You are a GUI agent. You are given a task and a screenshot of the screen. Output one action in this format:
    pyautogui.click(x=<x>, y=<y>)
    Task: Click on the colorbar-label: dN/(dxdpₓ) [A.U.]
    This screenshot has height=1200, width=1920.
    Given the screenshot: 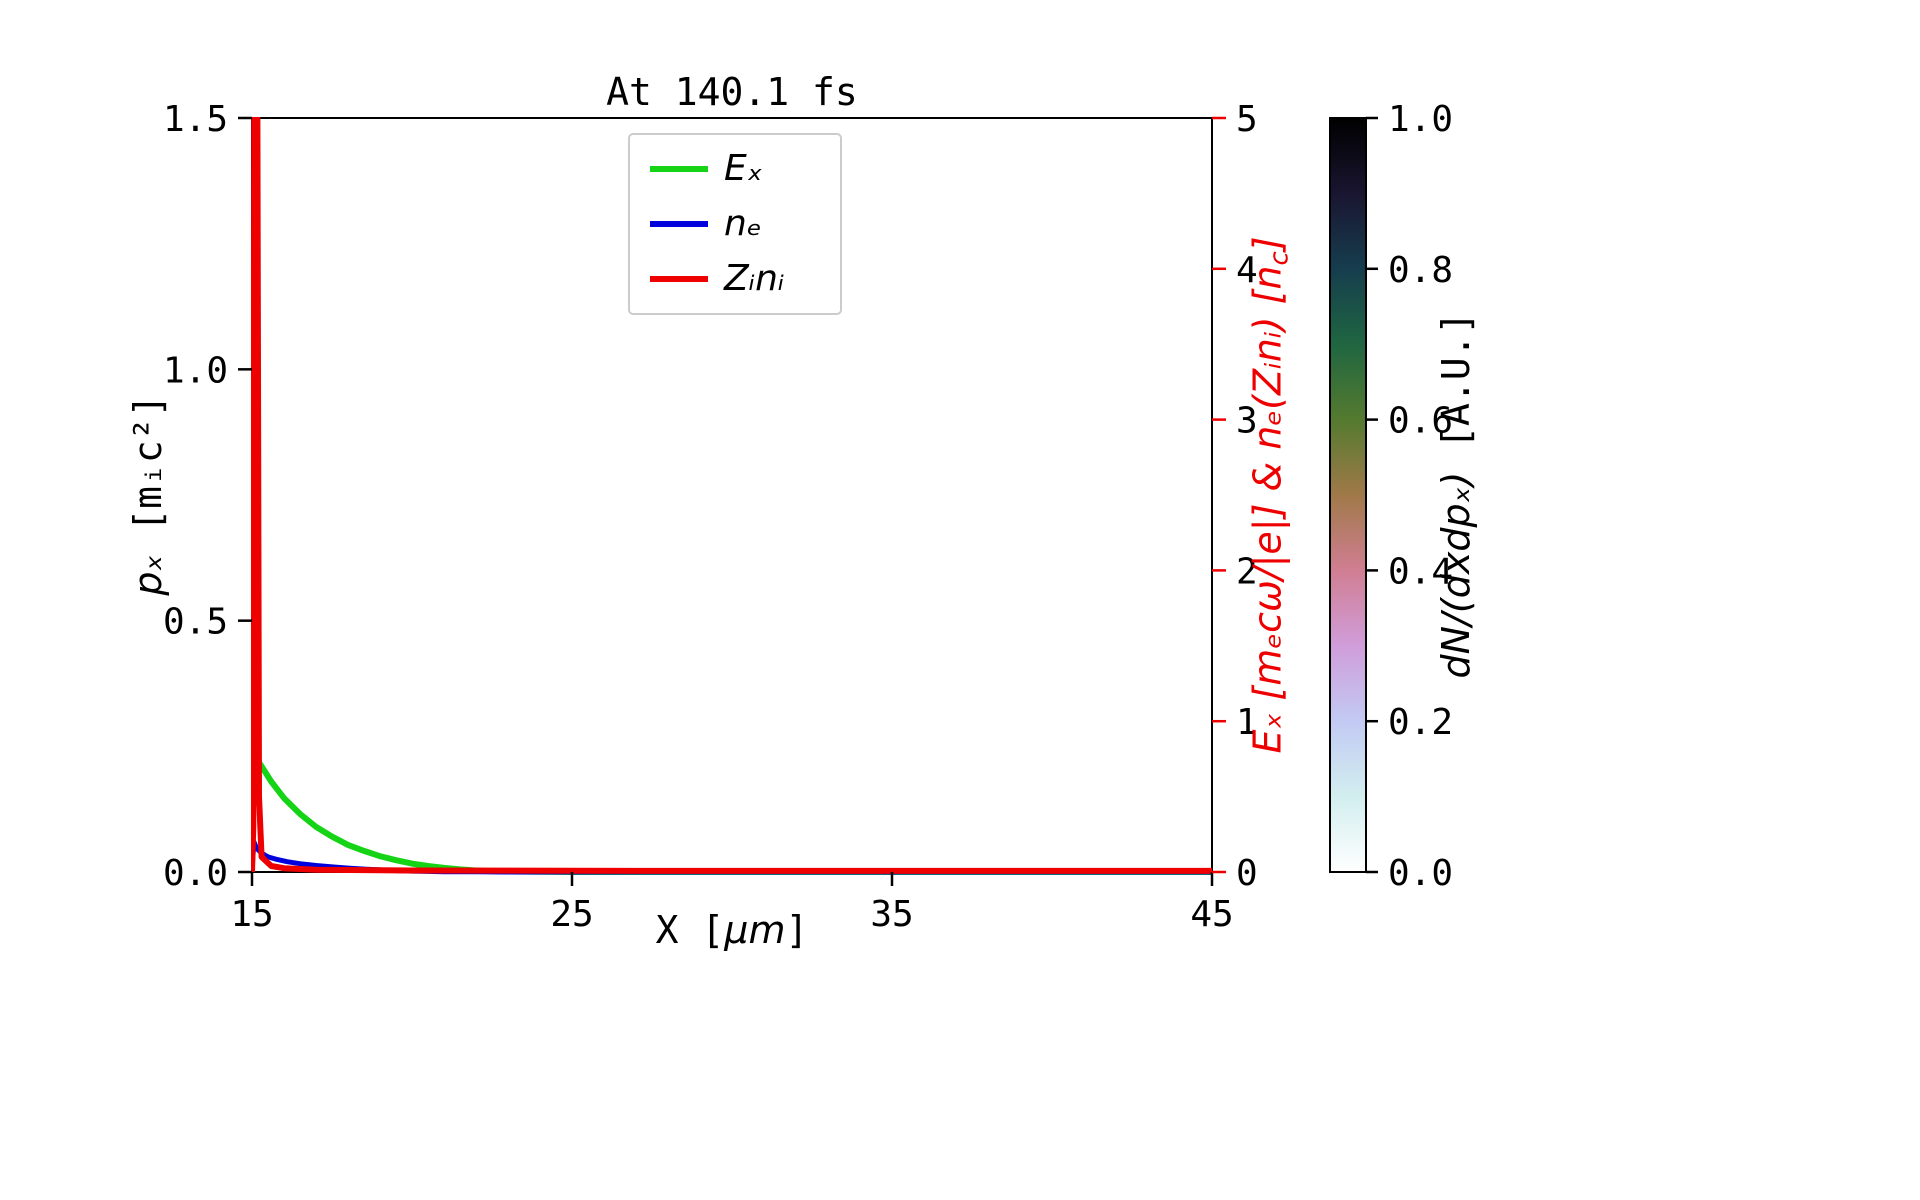 What is the action you would take?
    pyautogui.click(x=1456, y=495)
    